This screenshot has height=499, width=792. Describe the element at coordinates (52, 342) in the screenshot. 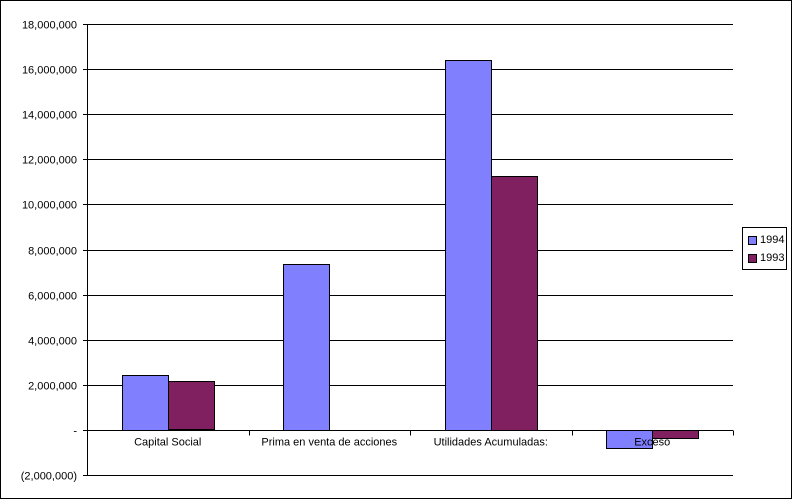

I see `y-tick-label: 4,000,000` at that location.